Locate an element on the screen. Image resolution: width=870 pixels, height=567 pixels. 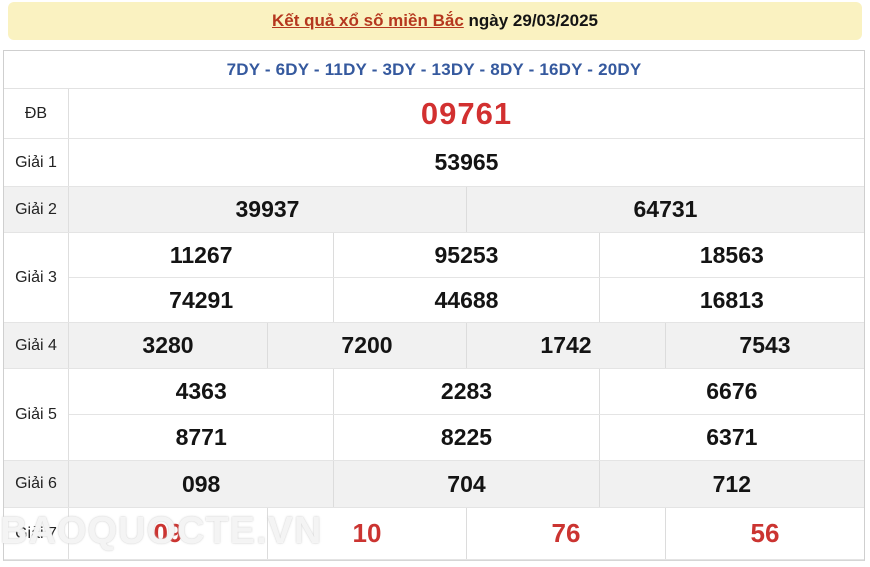
prize-subrow: 09761 is located at coordinates (466, 113).